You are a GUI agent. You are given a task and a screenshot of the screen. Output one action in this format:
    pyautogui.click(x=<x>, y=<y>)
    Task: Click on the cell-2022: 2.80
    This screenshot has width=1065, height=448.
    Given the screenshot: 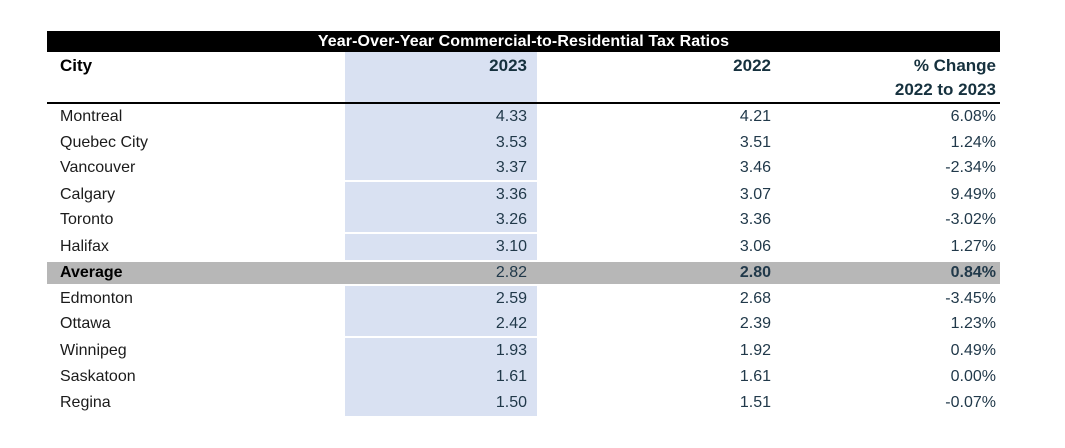 What is the action you would take?
    pyautogui.click(x=755, y=272)
    